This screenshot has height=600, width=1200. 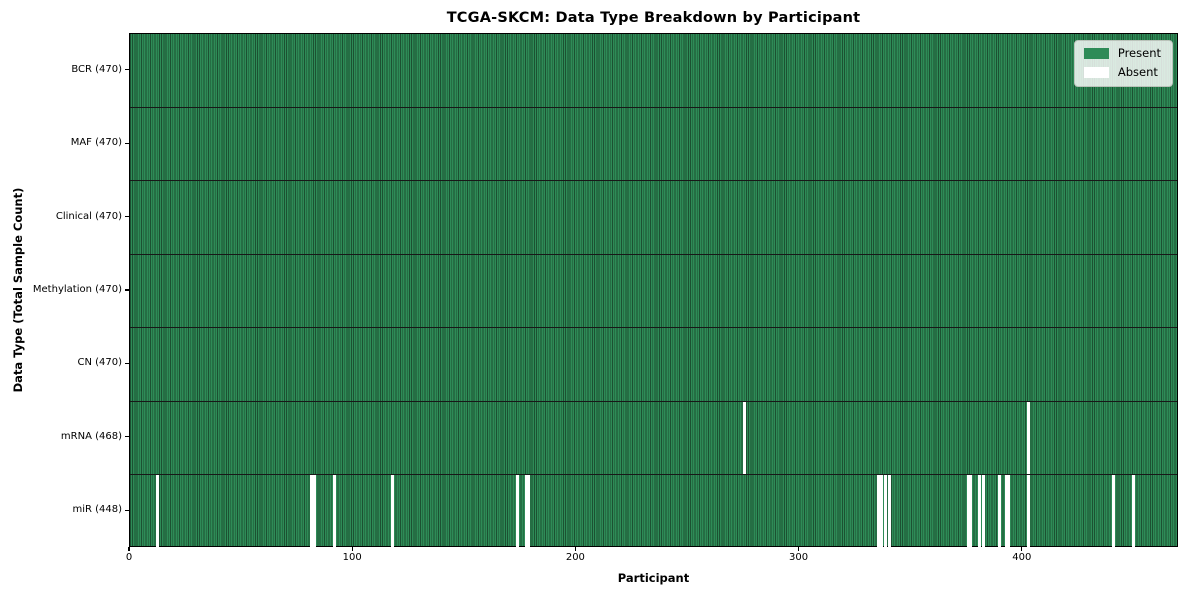 I want to click on x-tick-label-400: 400, so click(x=1022, y=557).